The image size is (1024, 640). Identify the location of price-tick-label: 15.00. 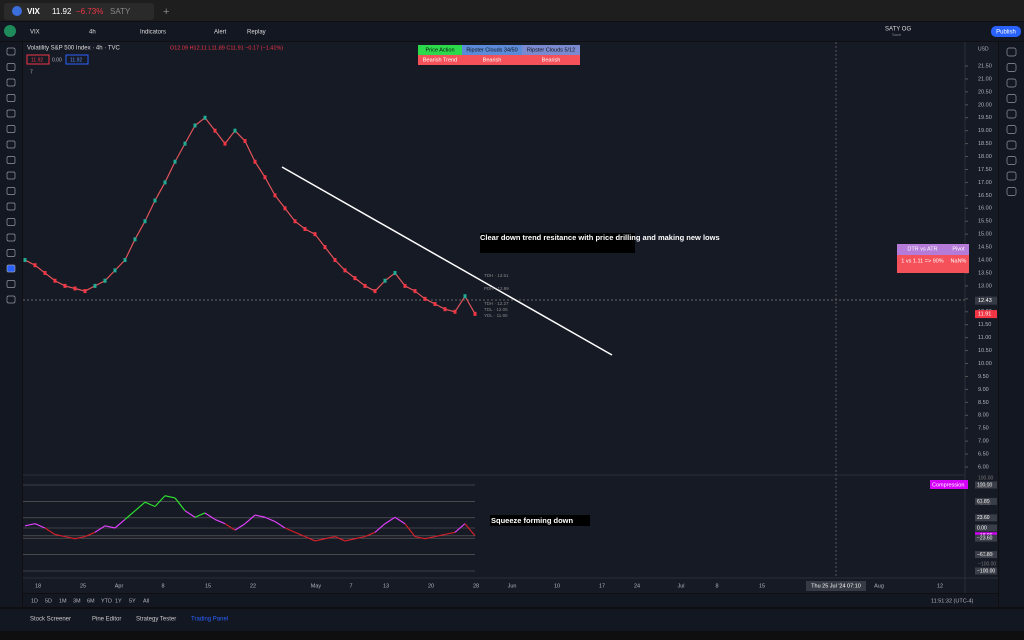
(985, 235).